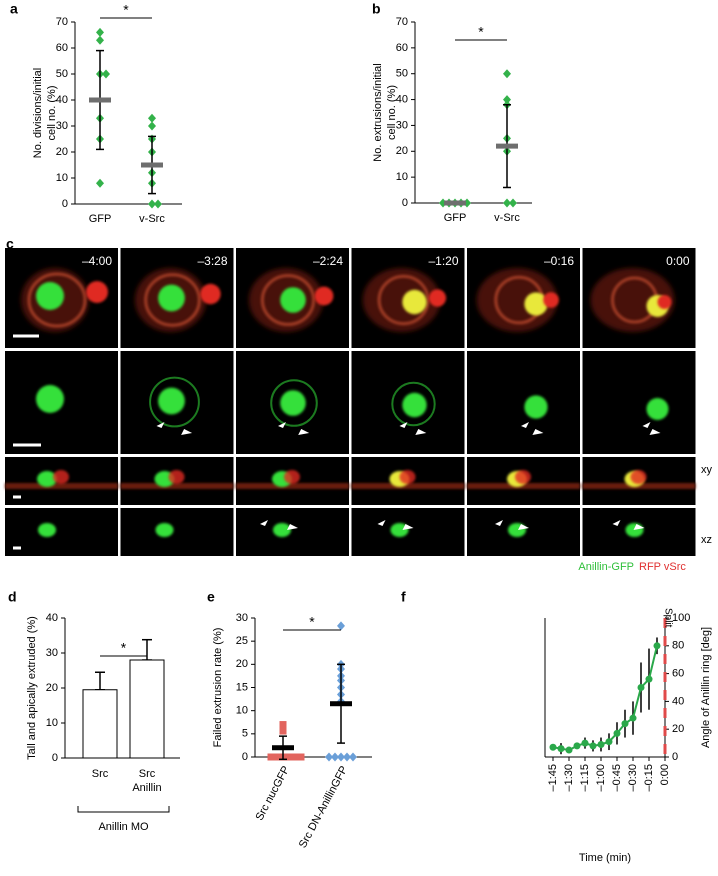 Image resolution: width=718 pixels, height=876 pixels. Describe the element at coordinates (323, 807) in the screenshot. I see `x-tick-label: Src DN-AnillinGFP` at that location.